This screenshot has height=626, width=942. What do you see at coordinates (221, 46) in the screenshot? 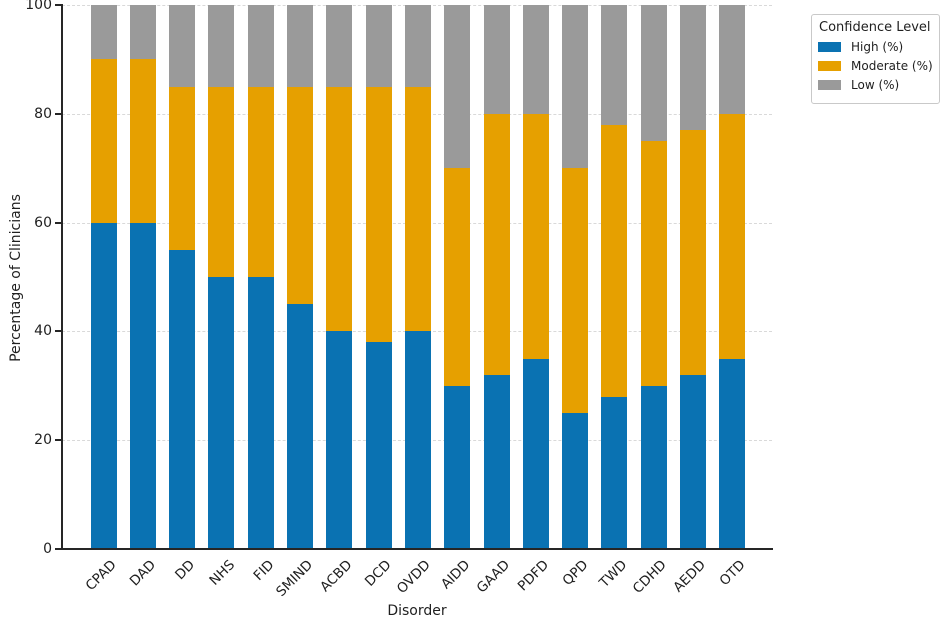
I see `bar-segment-nhs-low` at bounding box center [221, 46].